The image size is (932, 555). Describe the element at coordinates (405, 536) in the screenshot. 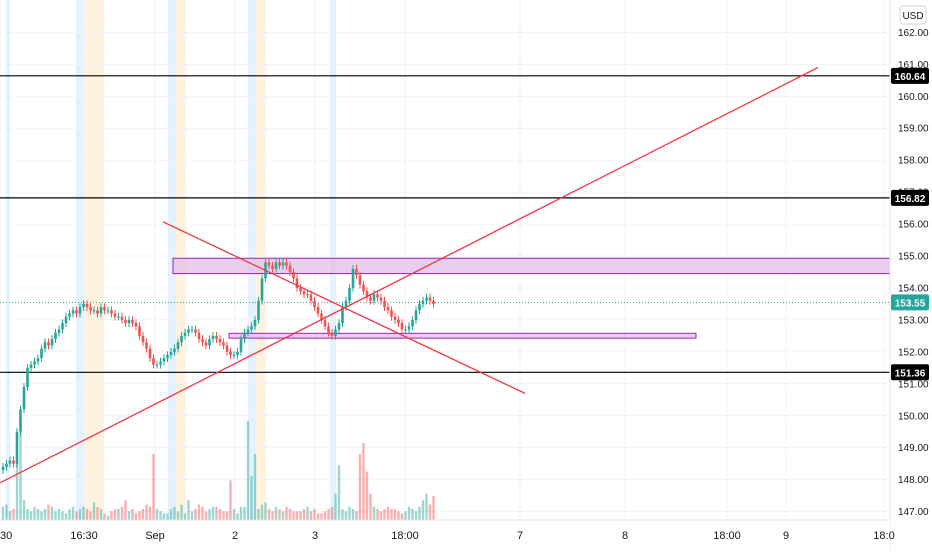

I see `time-tick-label: 18:00` at that location.